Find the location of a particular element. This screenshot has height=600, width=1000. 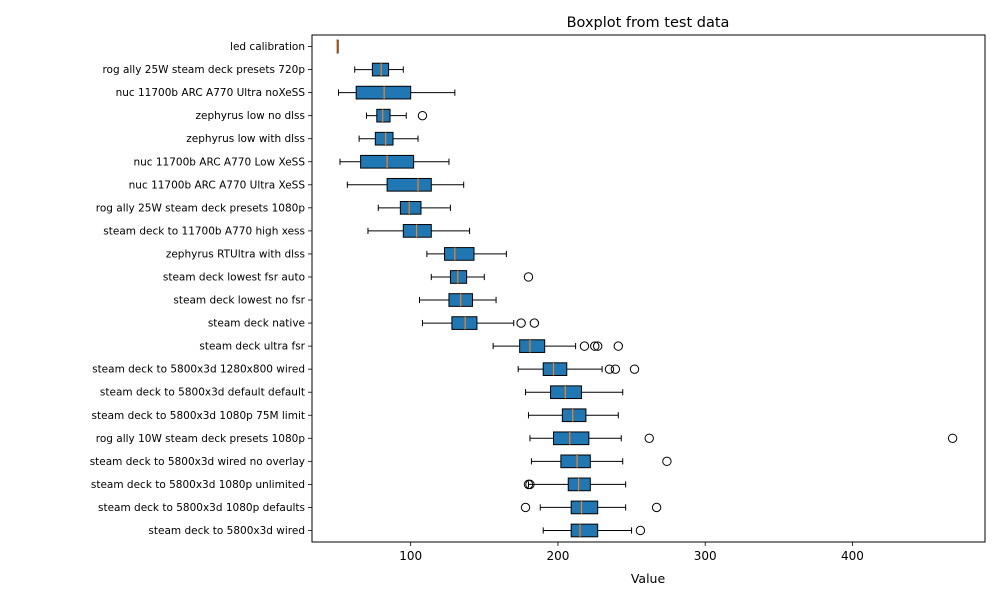

y-tick-label: rog ally 25W steam deck presets 1080p is located at coordinates (201, 208).